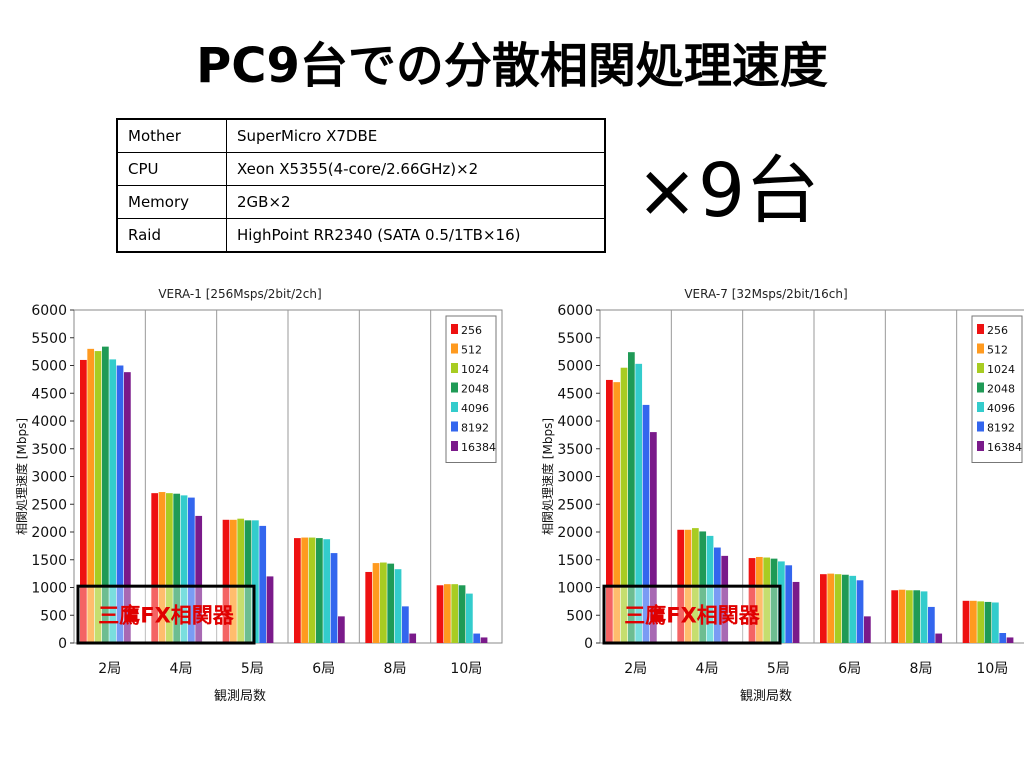 This screenshot has height=768, width=1024. What do you see at coordinates (471, 330) in the screenshot?
I see `legend-label: 256` at bounding box center [471, 330].